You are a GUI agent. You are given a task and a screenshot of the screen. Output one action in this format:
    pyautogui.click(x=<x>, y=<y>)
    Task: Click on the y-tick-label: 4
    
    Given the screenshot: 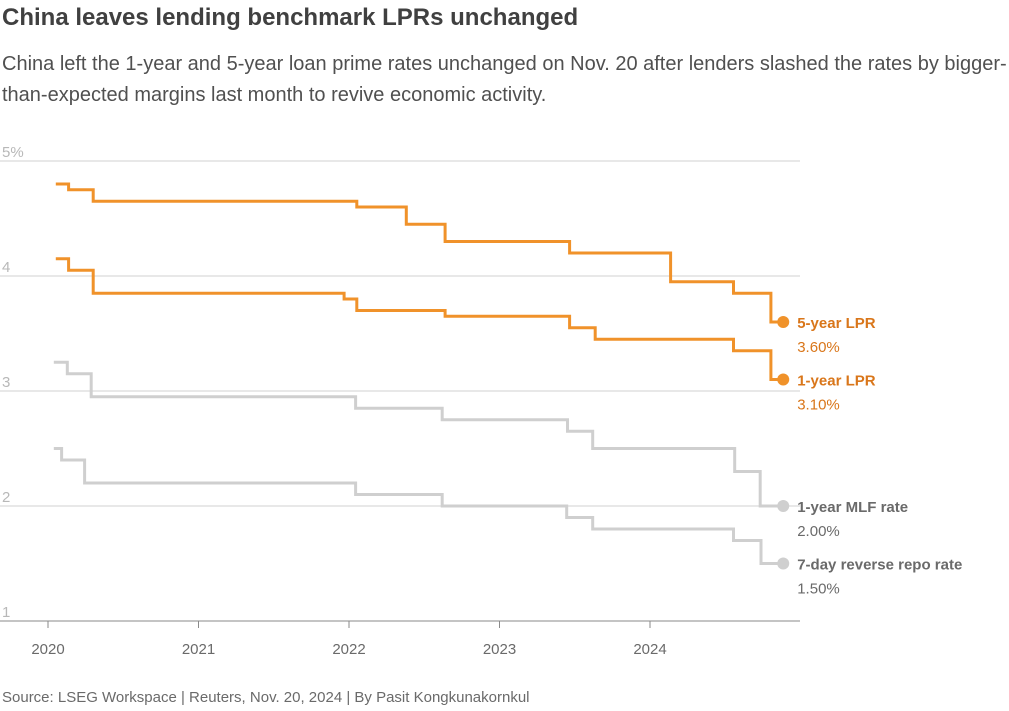 What is the action you would take?
    pyautogui.click(x=6, y=267)
    